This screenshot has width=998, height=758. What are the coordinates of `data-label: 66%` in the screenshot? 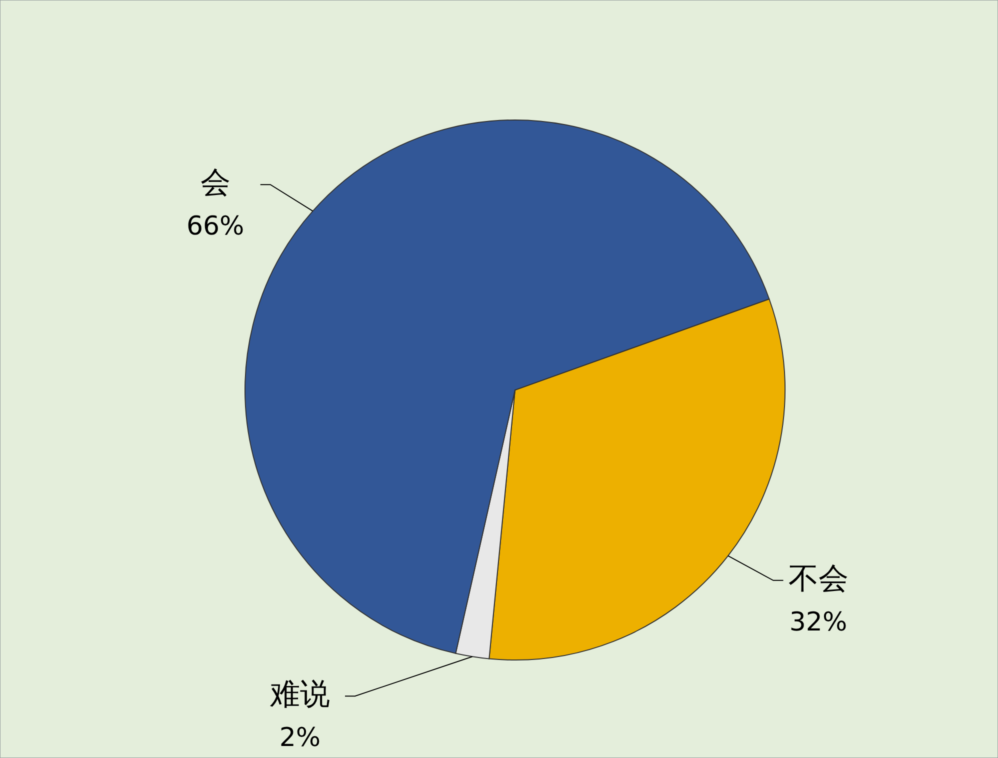 It's located at (215, 227).